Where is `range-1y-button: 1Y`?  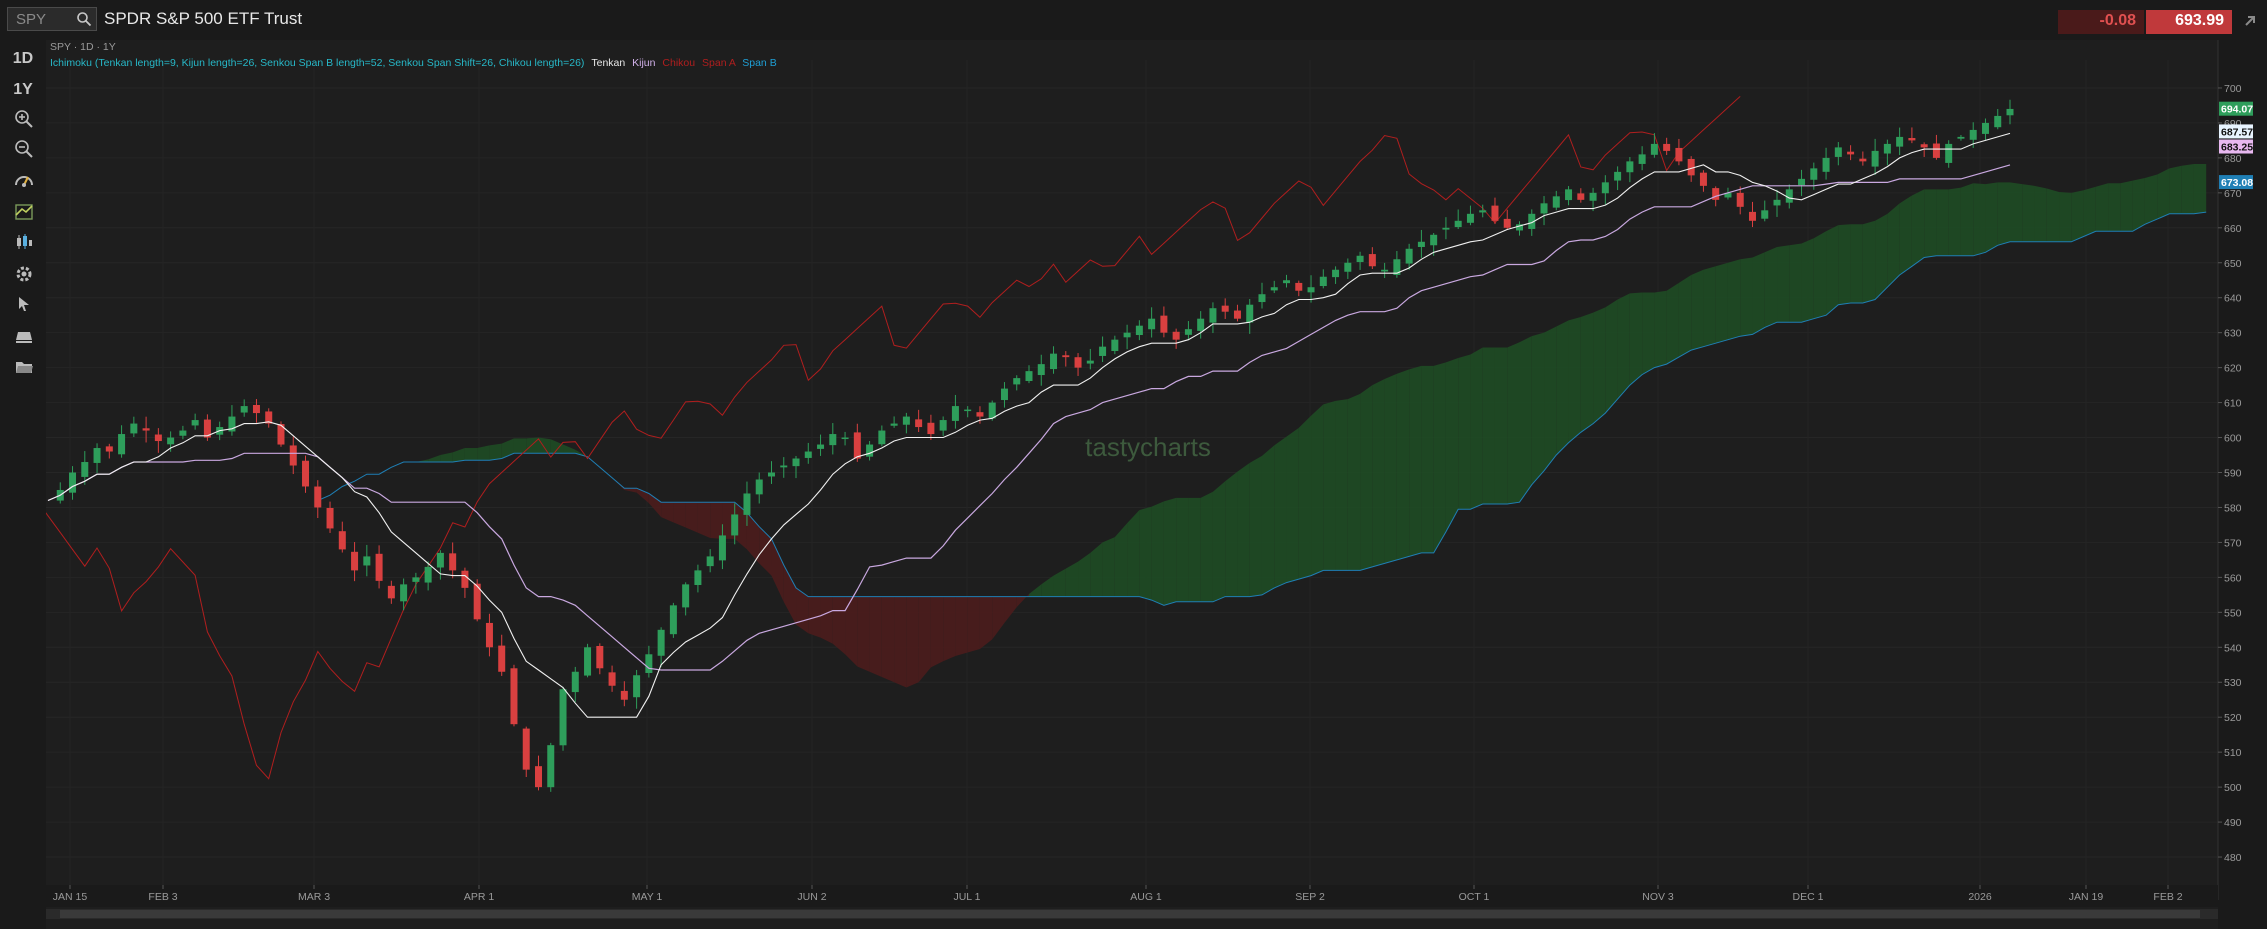 range-1y-button: 1Y is located at coordinates (23, 89).